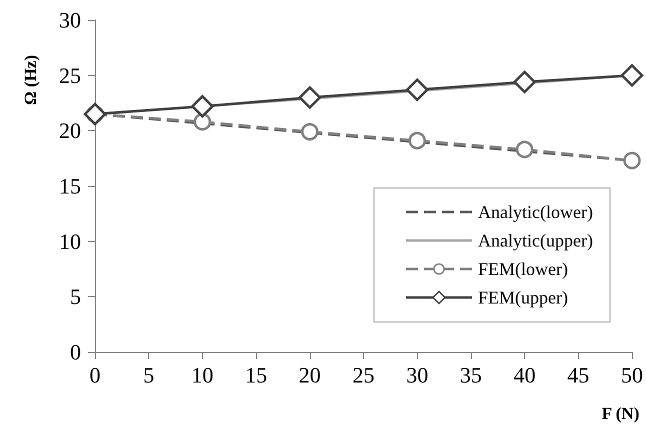  What do you see at coordinates (148, 375) in the screenshot?
I see `x-tick-label: 5` at bounding box center [148, 375].